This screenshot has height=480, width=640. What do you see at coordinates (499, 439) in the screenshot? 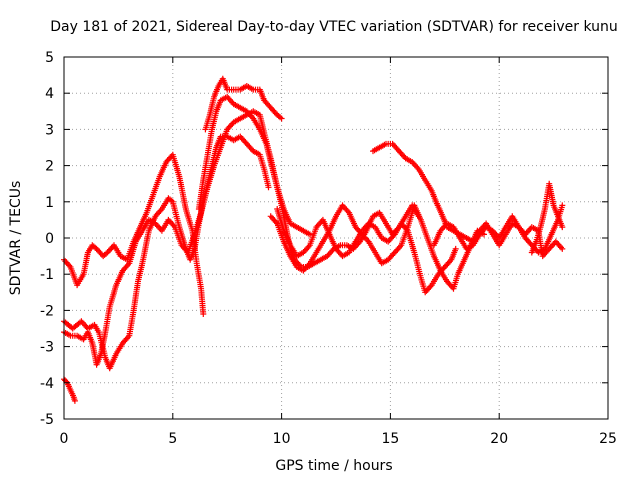
I see `x-tick-label: 20` at bounding box center [499, 439].